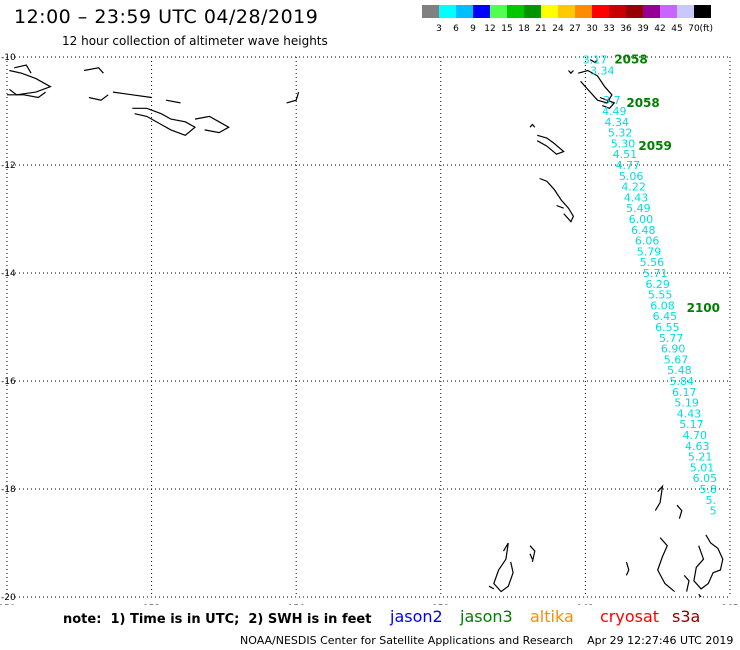 This screenshot has width=740, height=650. Describe the element at coordinates (473, 29) in the screenshot. I see `legend-label: 9` at that location.